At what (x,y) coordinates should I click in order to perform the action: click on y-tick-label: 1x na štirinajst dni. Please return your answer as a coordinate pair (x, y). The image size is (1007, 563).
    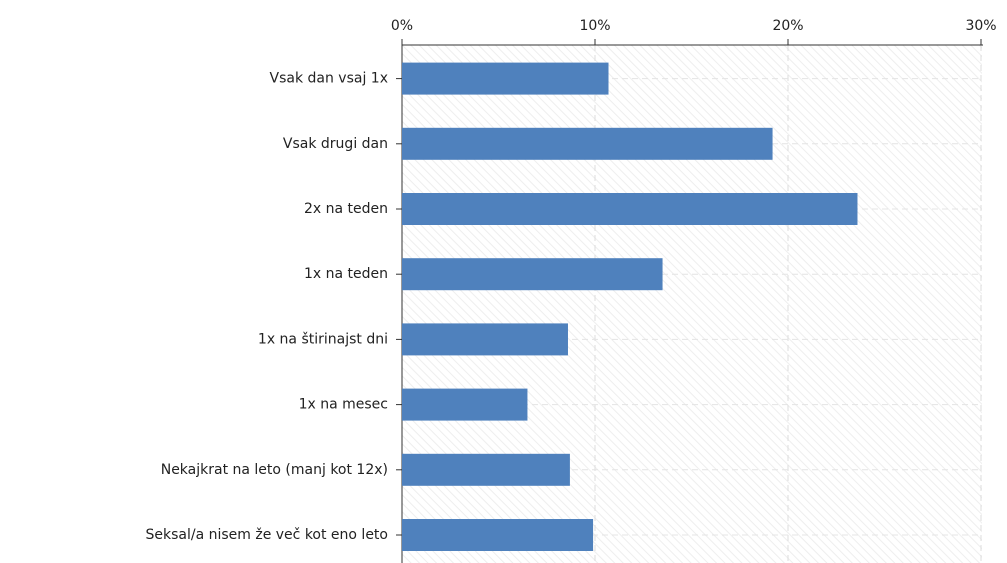
    Looking at the image, I should click on (323, 339).